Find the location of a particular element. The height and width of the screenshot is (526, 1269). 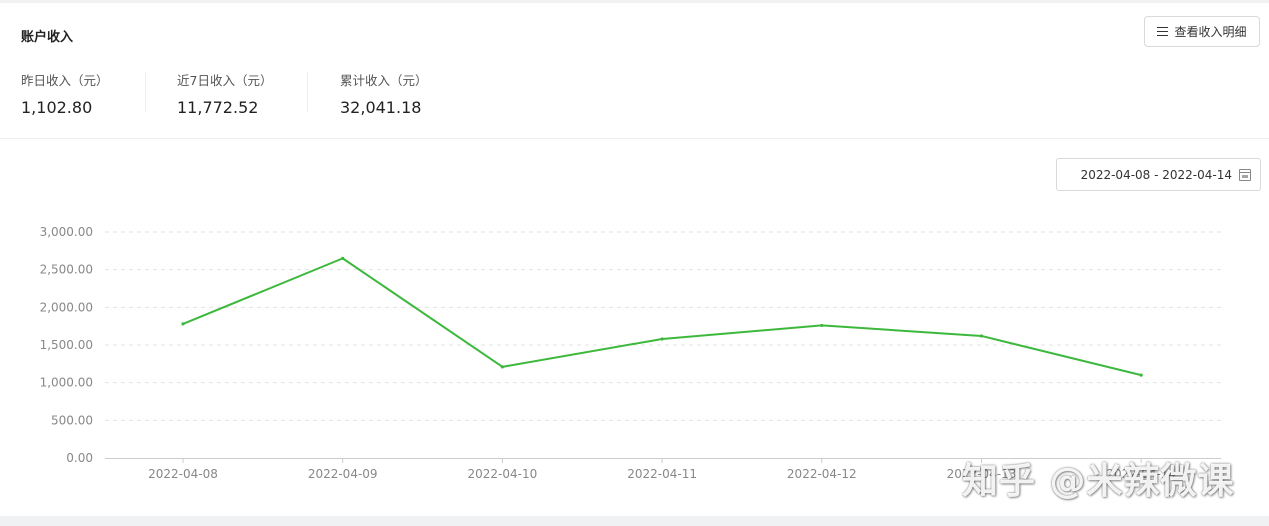

stat-last-7-days-label: 近7日收入（元） is located at coordinates (225, 80).